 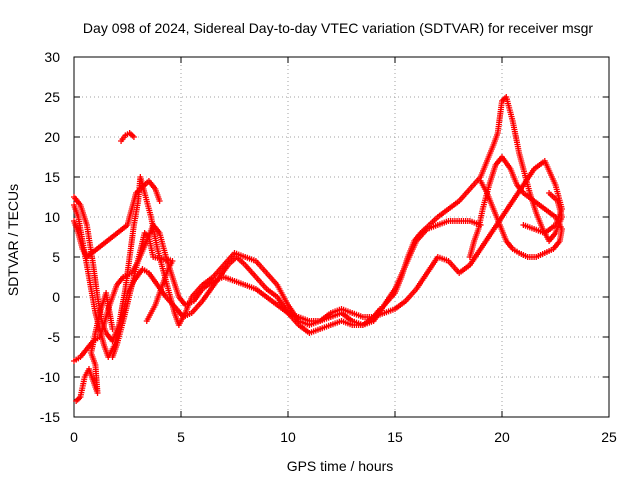 What do you see at coordinates (56, 297) in the screenshot?
I see `y-tick-label: 0` at bounding box center [56, 297].